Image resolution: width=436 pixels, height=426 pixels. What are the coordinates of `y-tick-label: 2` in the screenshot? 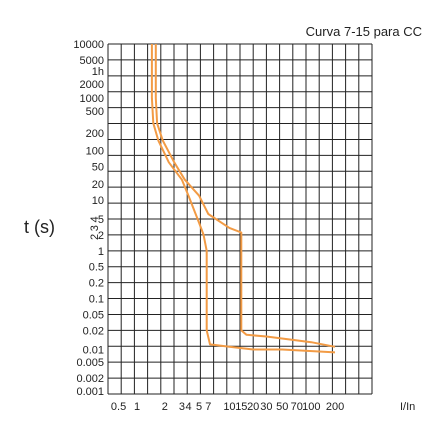 It's located at (101, 236).